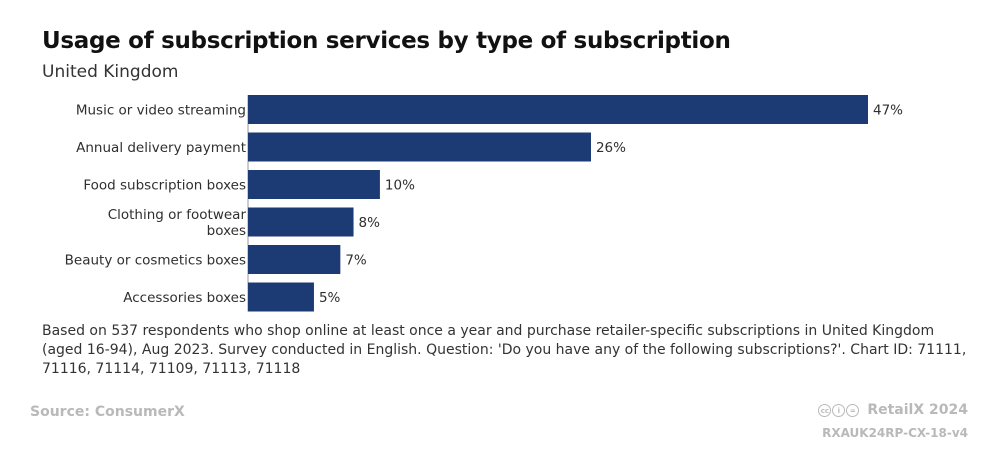 Image resolution: width=1002 pixels, height=465 pixels. What do you see at coordinates (825, 410) in the screenshot?
I see `cc-icon: cc` at bounding box center [825, 410].